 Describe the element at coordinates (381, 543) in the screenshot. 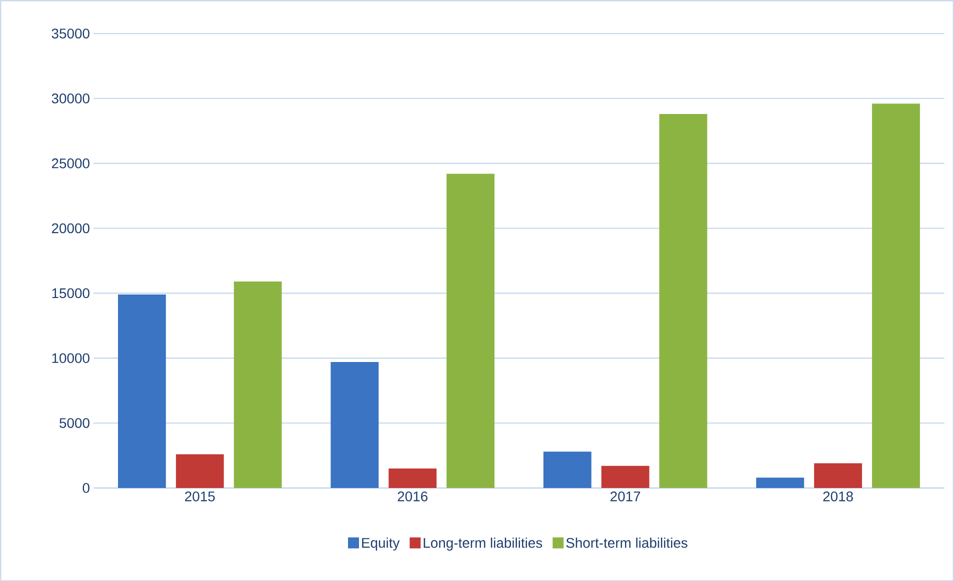

I see `legend-label: Equity` at that location.